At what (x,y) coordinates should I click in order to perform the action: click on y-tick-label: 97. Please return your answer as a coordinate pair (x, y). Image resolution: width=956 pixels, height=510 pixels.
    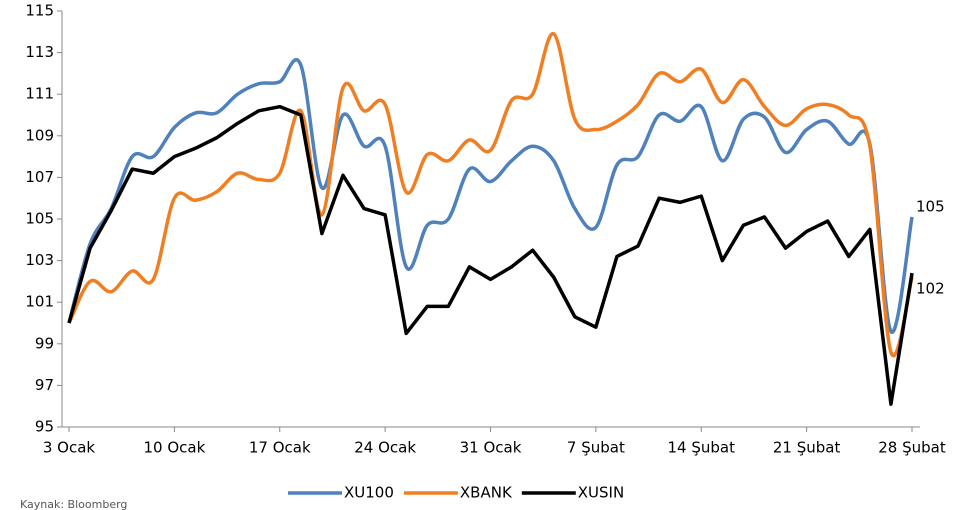
    Looking at the image, I should click on (44, 385).